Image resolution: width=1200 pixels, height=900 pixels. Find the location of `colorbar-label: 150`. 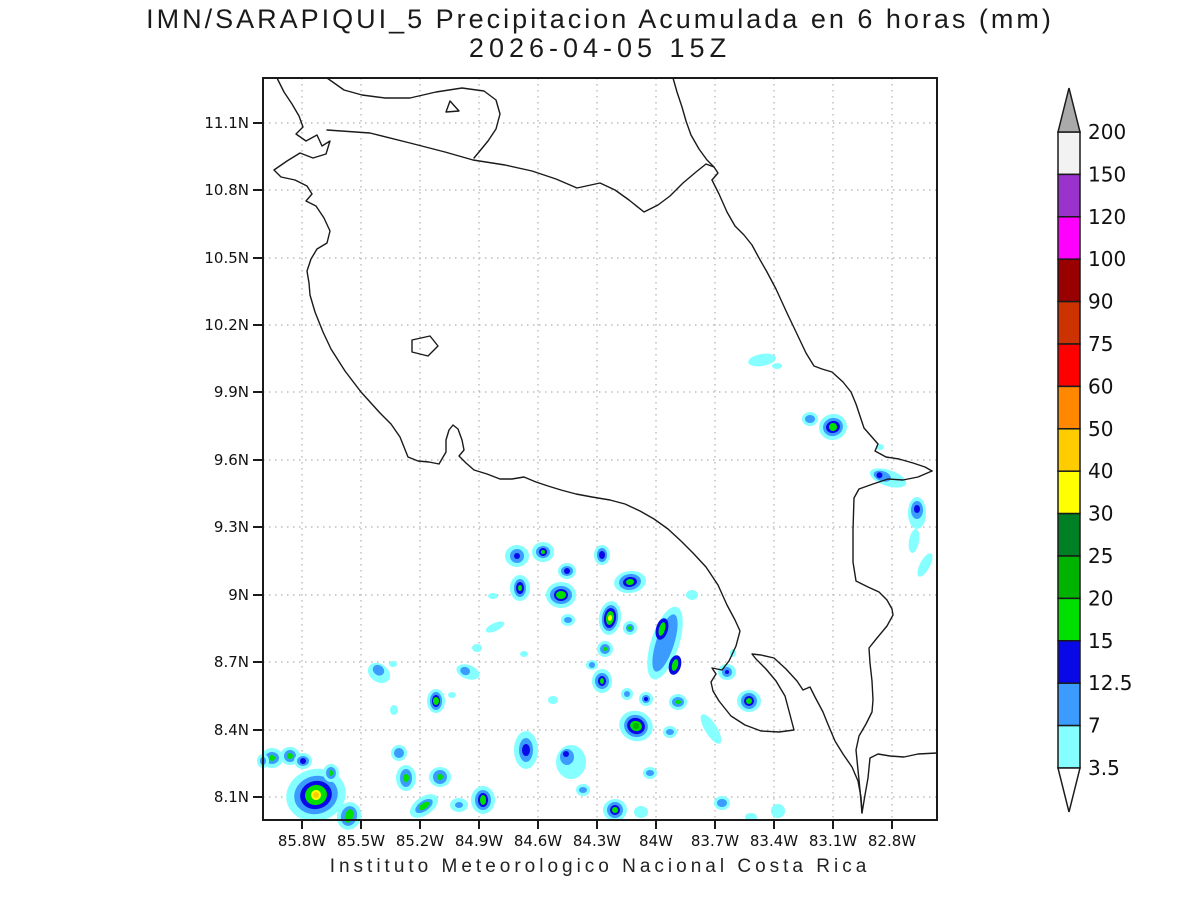

colorbar-label: 150 is located at coordinates (1107, 174).